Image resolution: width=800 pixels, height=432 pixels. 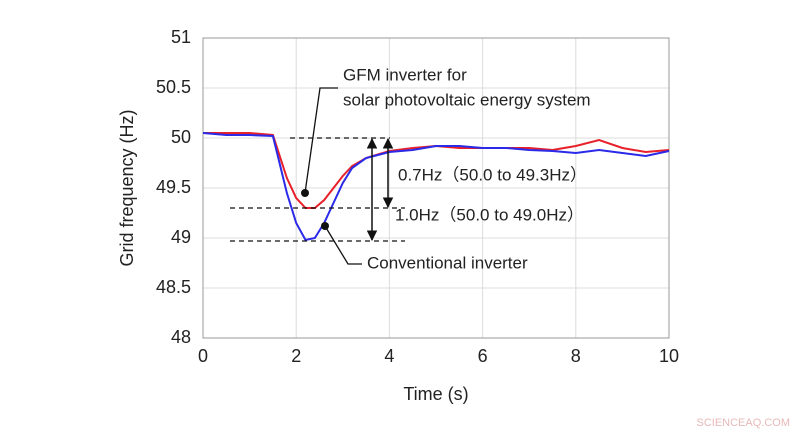 I want to click on x-tick-label: 2, so click(x=296, y=356).